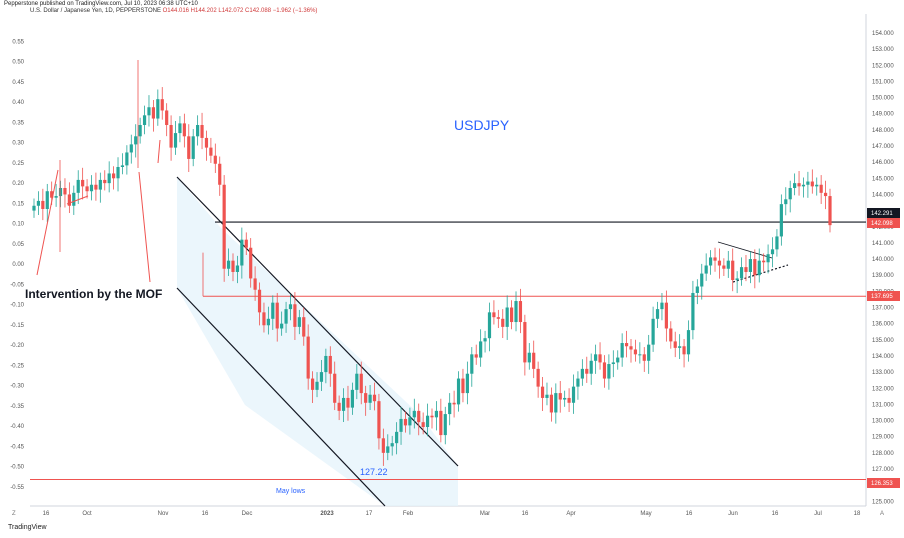 This screenshot has width=904, height=538. What do you see at coordinates (18, 245) in the screenshot?
I see `left-axis-tick: 0.05` at bounding box center [18, 245].